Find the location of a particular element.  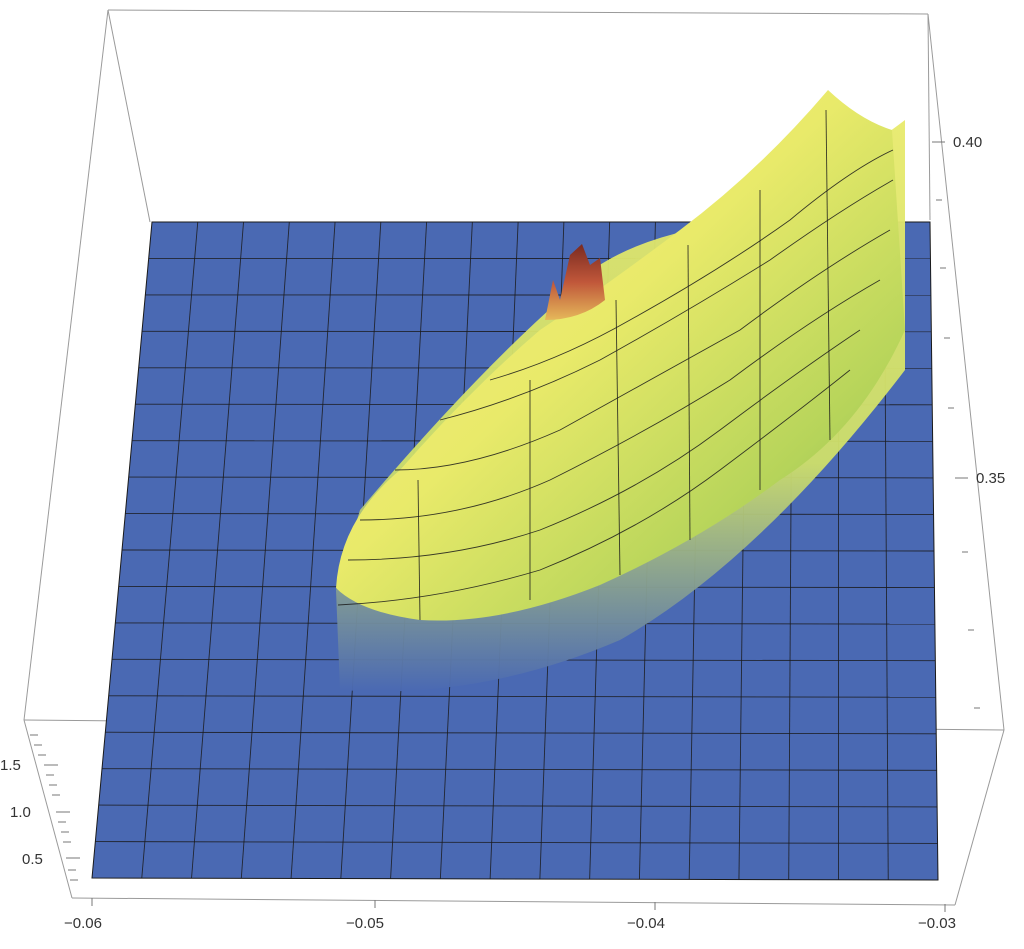

x-tick-label-0: −0.06 is located at coordinates (83, 923).